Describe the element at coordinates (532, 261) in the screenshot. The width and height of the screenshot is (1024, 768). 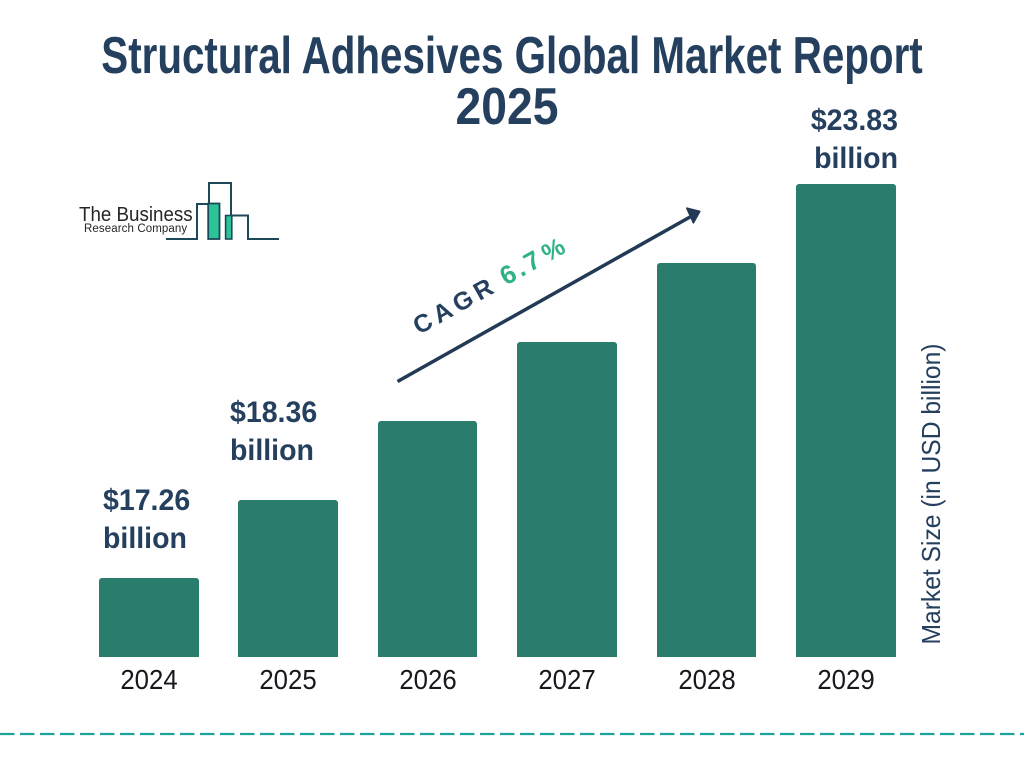
I see `svg-text: 6.7%` at that location.